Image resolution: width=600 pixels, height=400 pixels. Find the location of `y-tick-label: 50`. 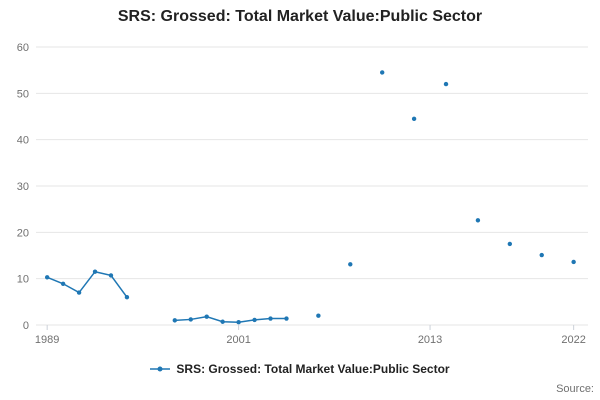

y-tick-label: 50 is located at coordinates (23, 94).